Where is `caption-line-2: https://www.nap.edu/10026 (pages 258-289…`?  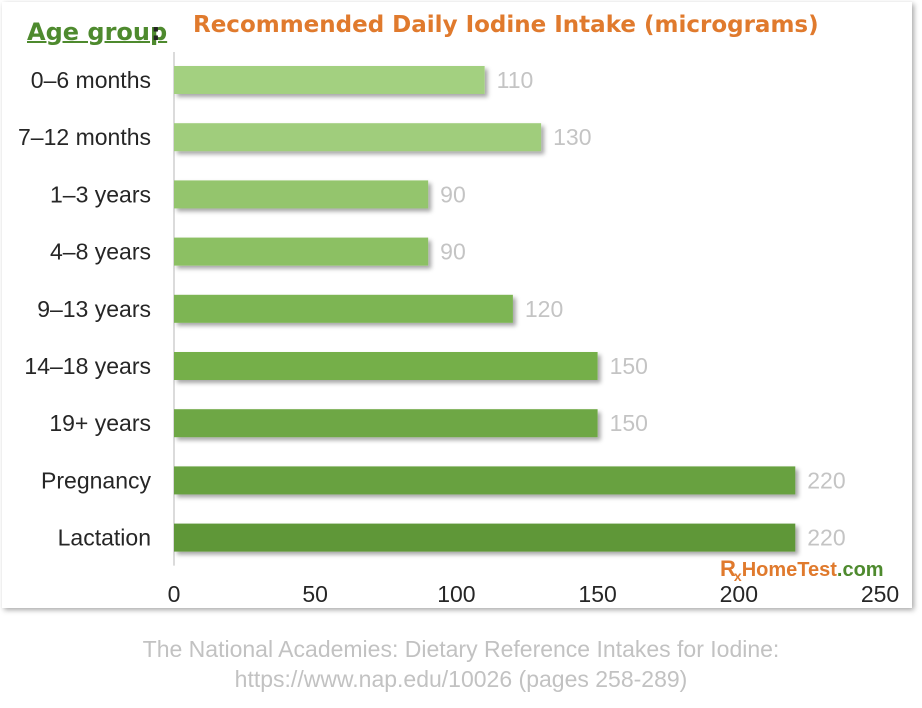
caption-line-2: https://www.nap.edu/10026 (pages 258-289… is located at coordinates (461, 679).